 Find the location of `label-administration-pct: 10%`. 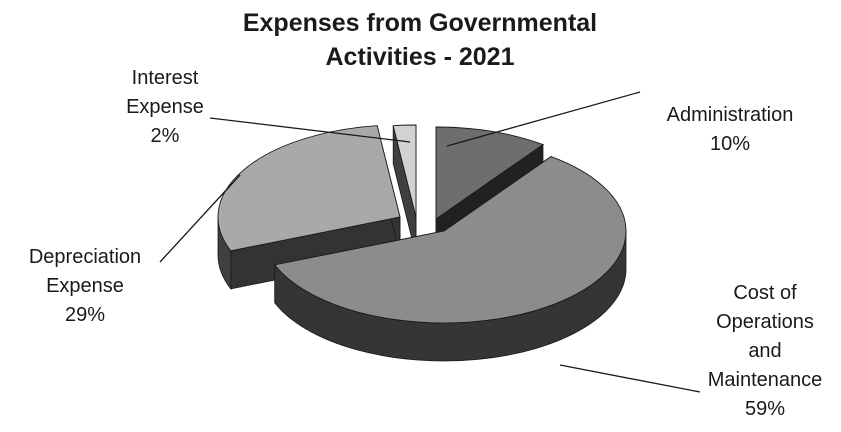

label-administration-pct: 10% is located at coordinates (730, 144).